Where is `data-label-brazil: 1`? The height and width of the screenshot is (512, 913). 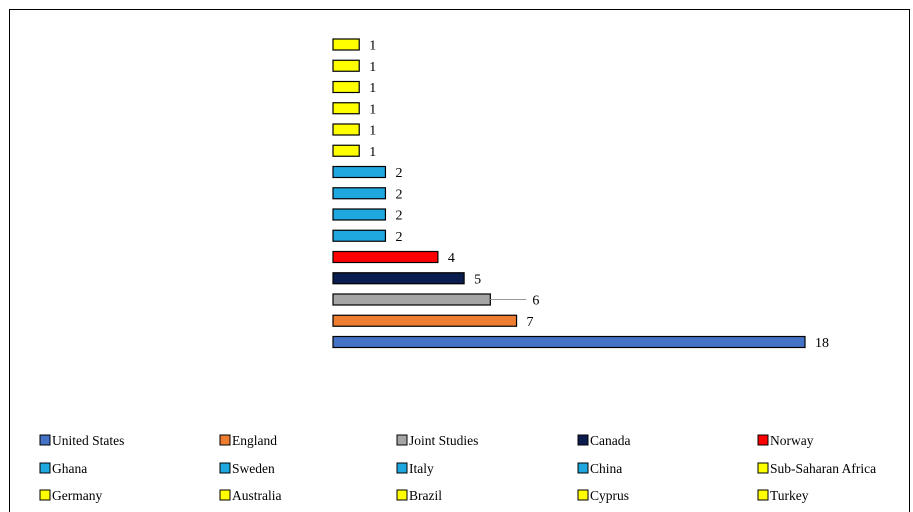 data-label-brazil: 1 is located at coordinates (372, 88).